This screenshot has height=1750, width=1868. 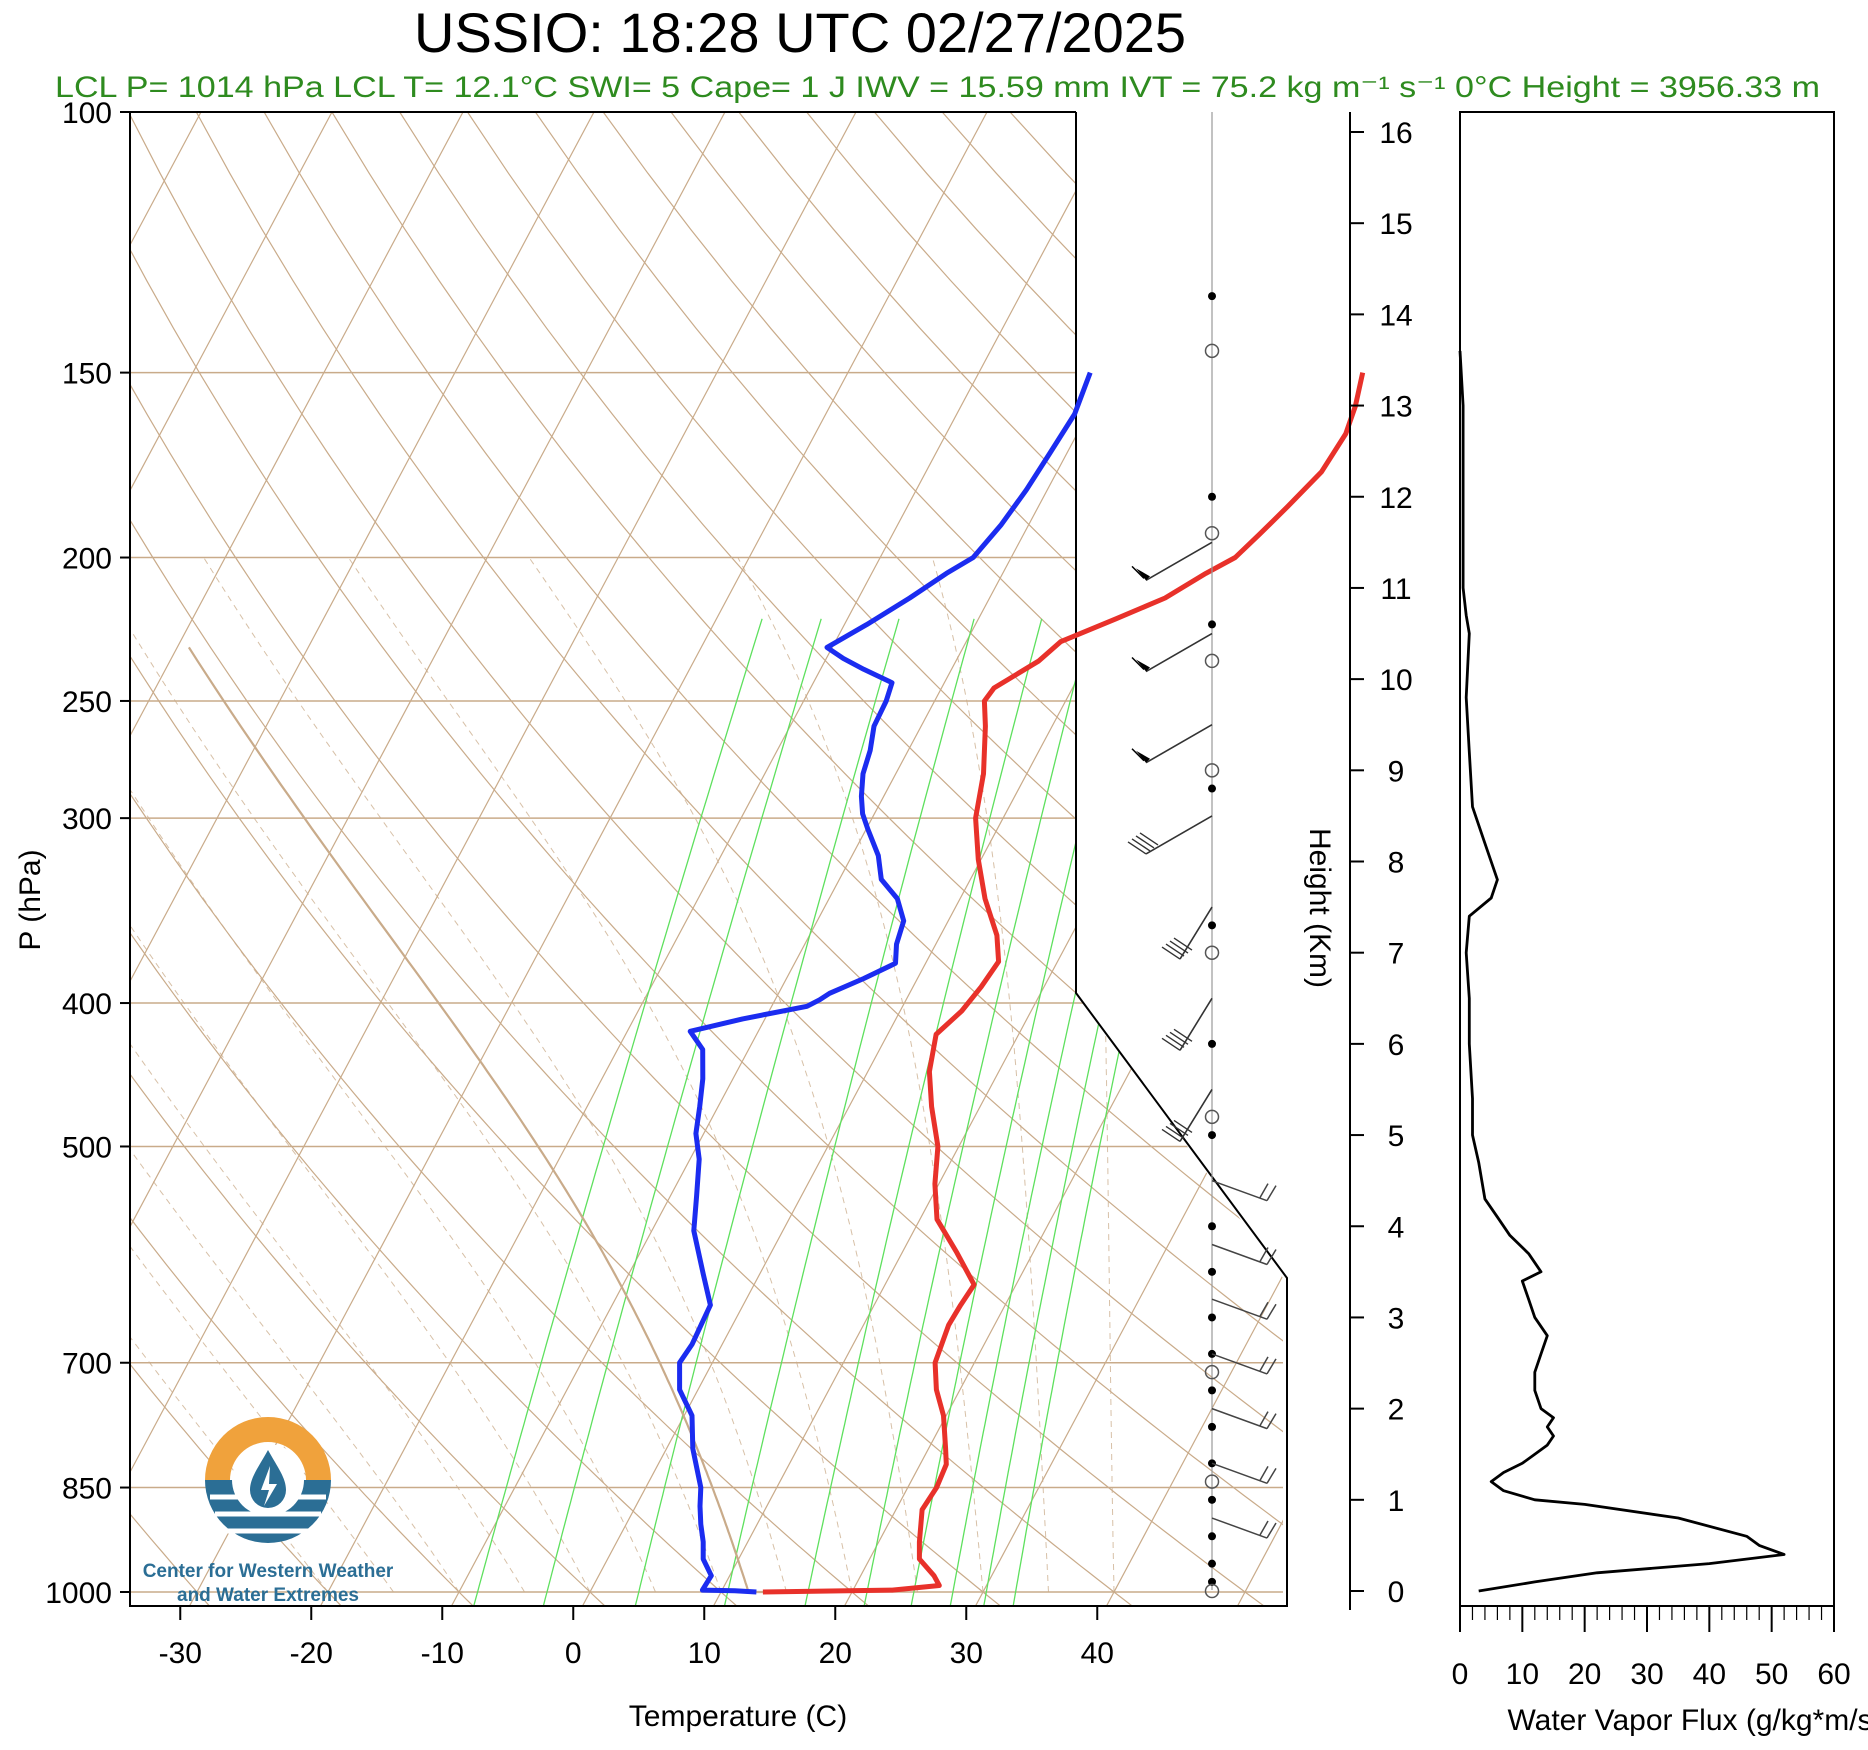 I want to click on height-tick-label: 15, so click(x=1395, y=224).